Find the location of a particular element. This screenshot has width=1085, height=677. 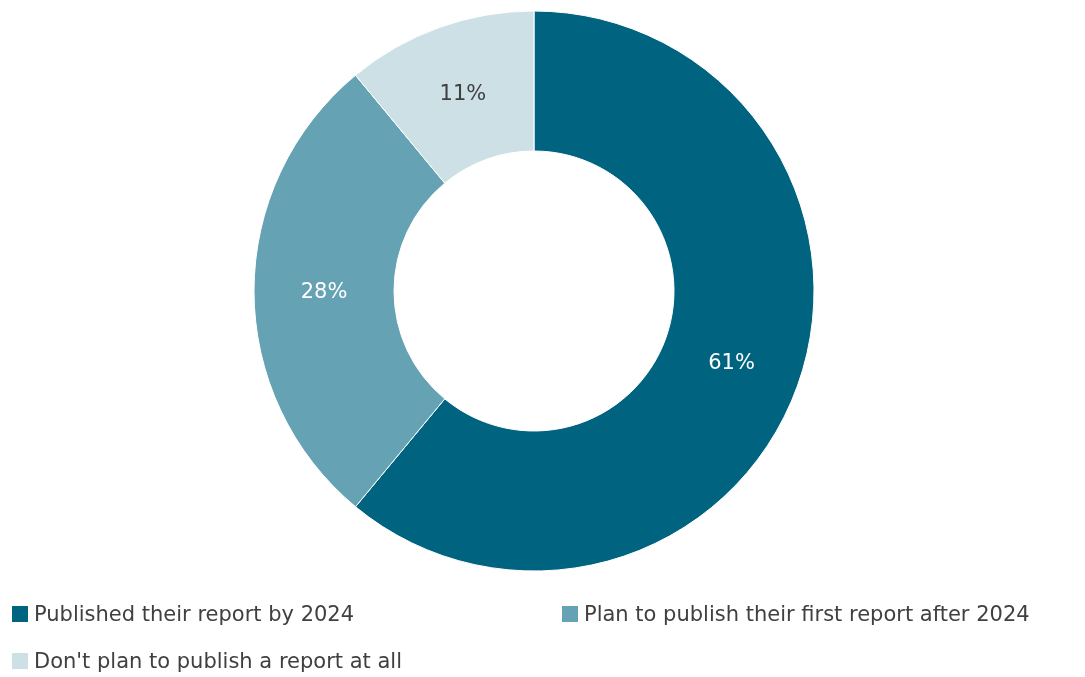

legend-label: Plan to publish their first report after 2024 is located at coordinates (807, 614).